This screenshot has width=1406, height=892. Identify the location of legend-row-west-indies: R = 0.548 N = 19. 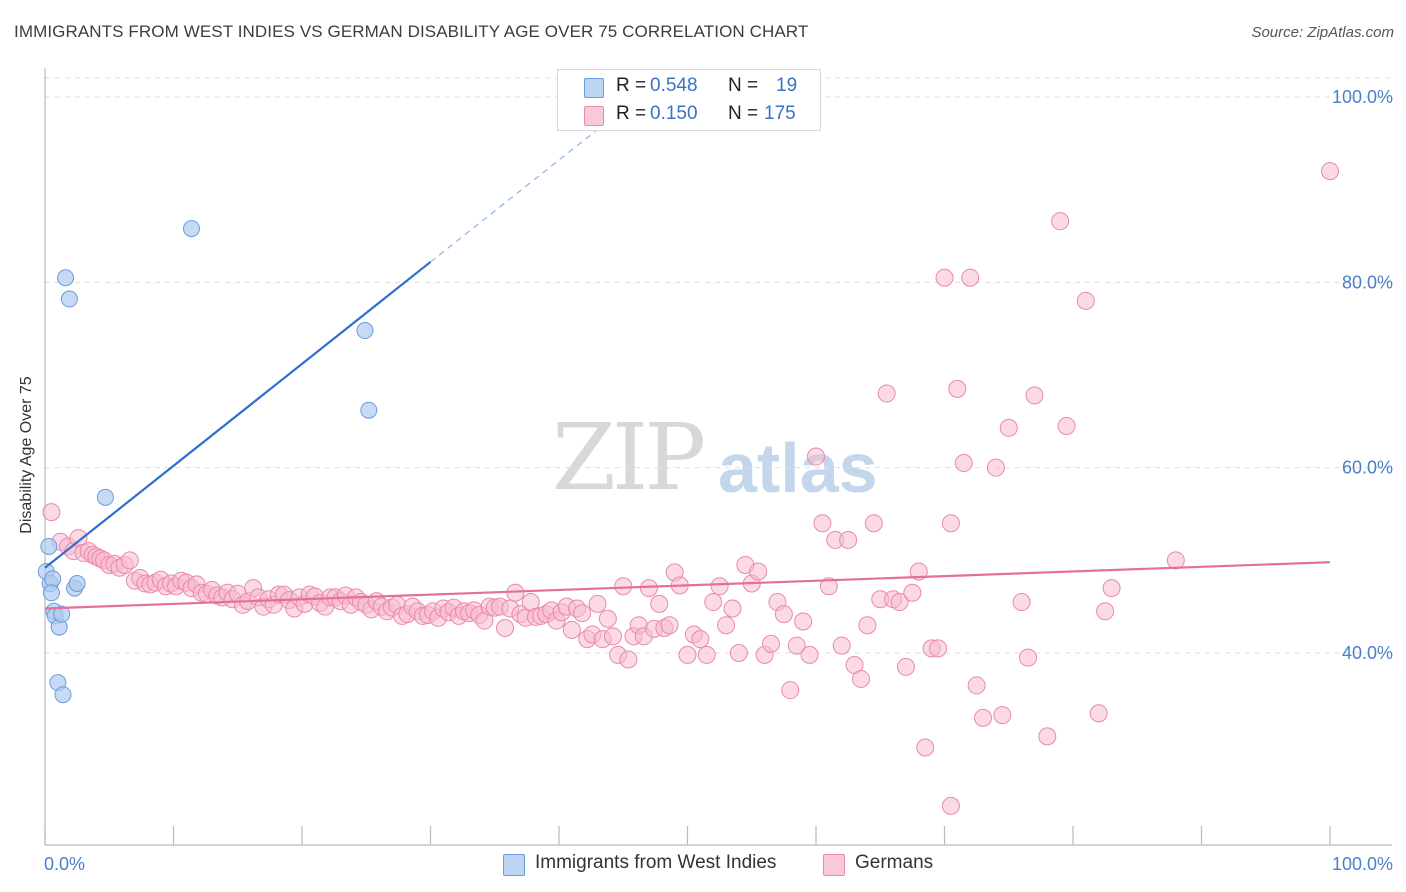
(689, 86).